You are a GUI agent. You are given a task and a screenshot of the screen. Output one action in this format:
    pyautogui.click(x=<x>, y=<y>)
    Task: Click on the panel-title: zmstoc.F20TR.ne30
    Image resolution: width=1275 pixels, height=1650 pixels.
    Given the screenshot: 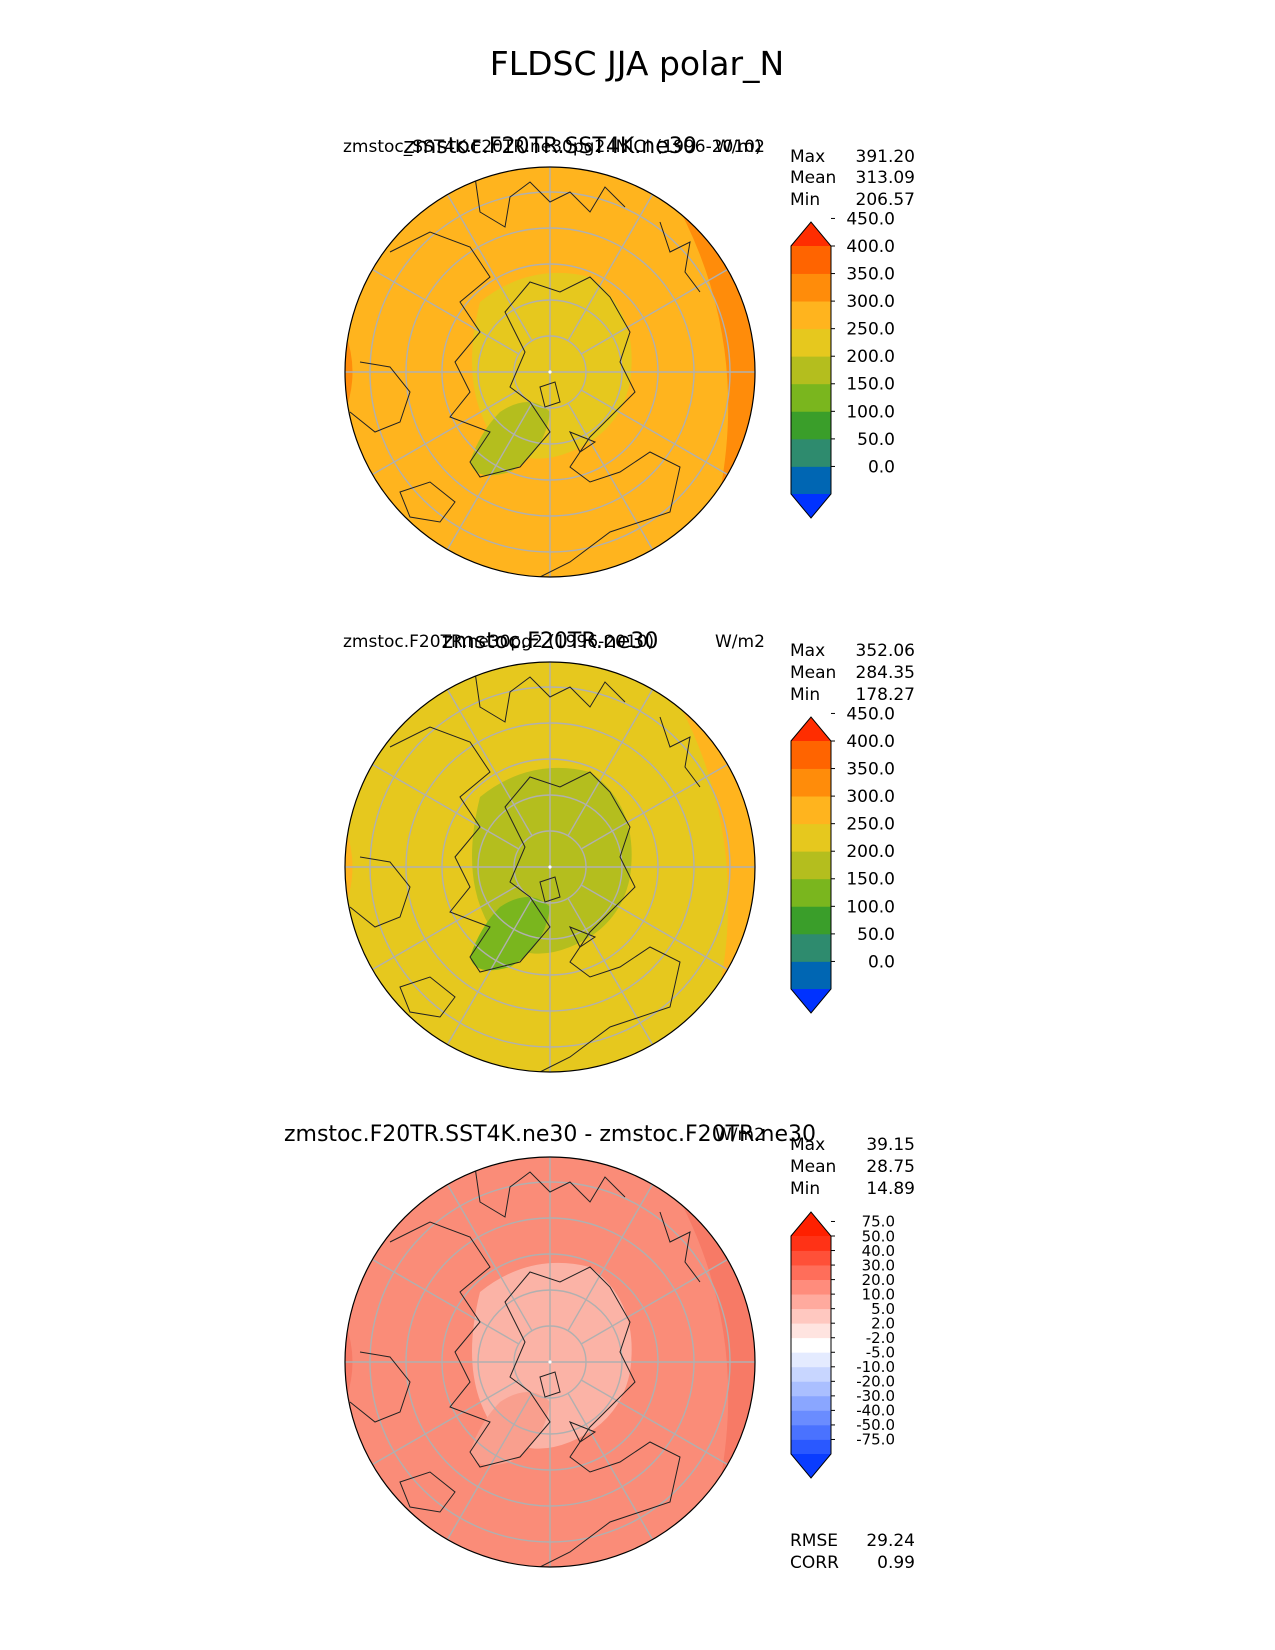 What is the action you would take?
    pyautogui.click(x=550, y=641)
    